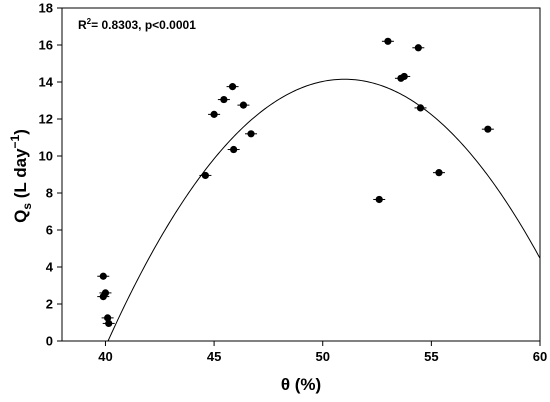 This screenshot has height=402, width=550. I want to click on y-axis-title: Qs (L day−1), so click(21, 176).